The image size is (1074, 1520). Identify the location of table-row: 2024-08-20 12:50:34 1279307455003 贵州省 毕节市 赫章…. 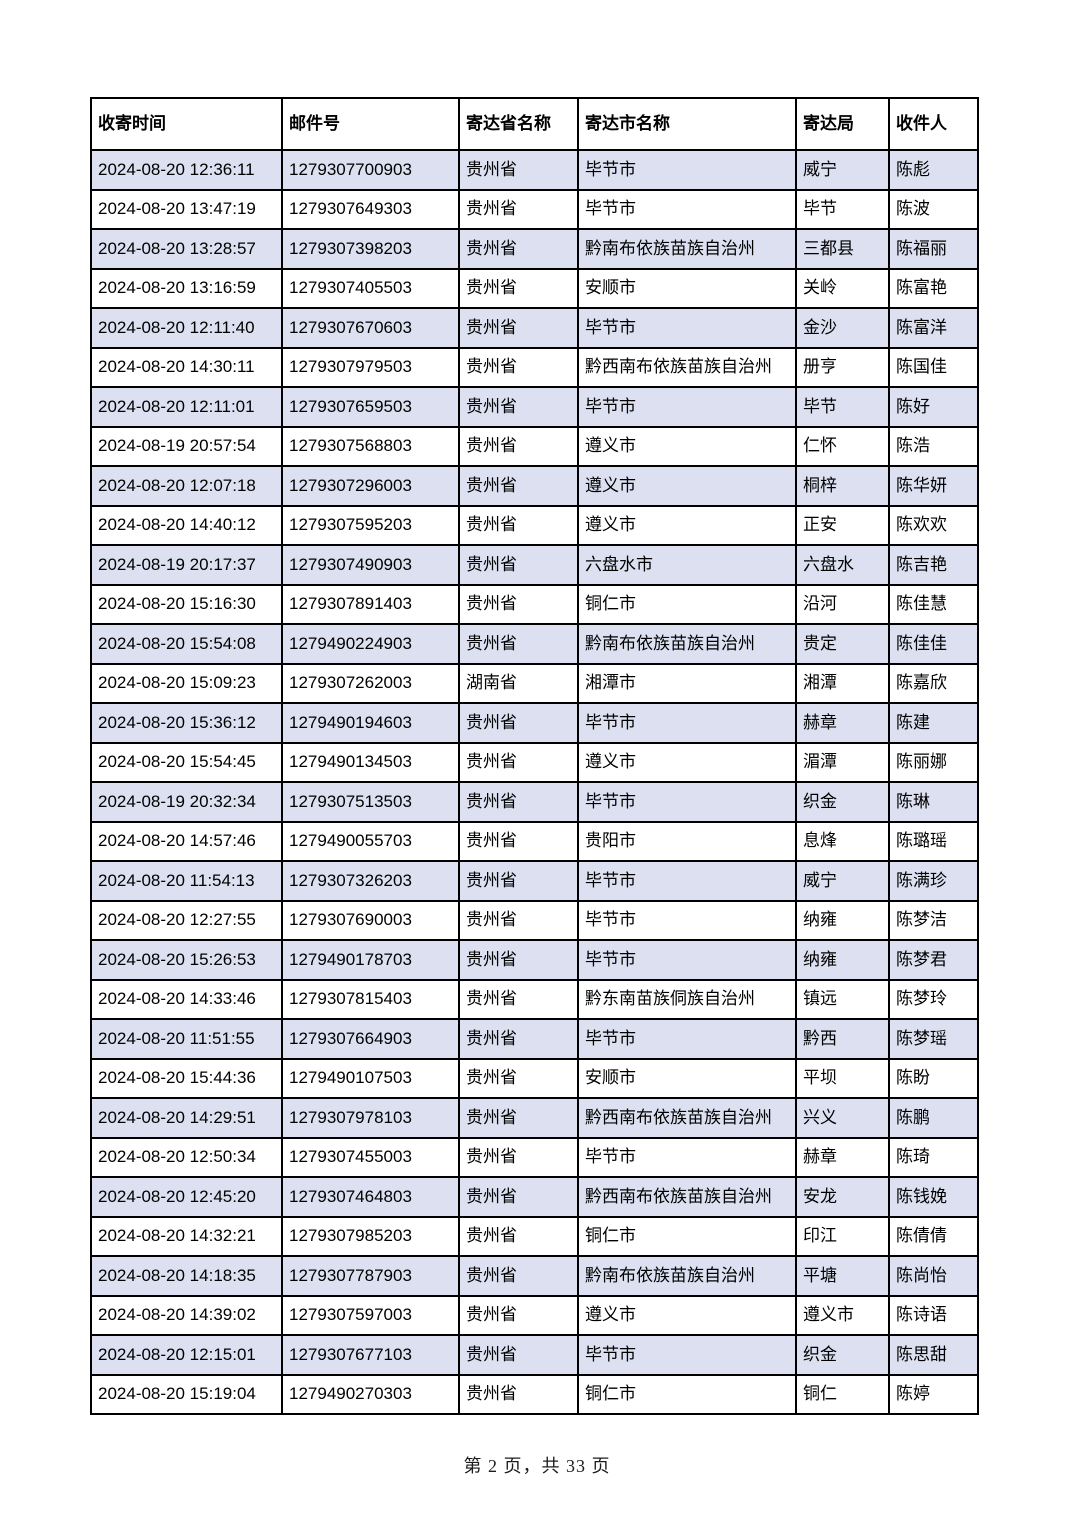
(534, 1157).